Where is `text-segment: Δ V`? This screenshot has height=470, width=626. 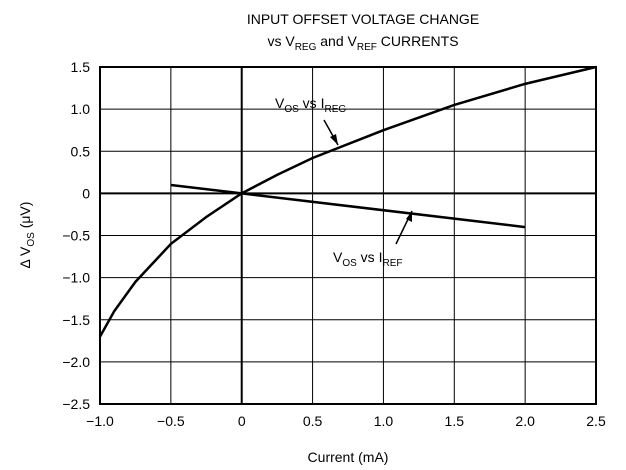 text-segment: Δ V is located at coordinates (25, 257).